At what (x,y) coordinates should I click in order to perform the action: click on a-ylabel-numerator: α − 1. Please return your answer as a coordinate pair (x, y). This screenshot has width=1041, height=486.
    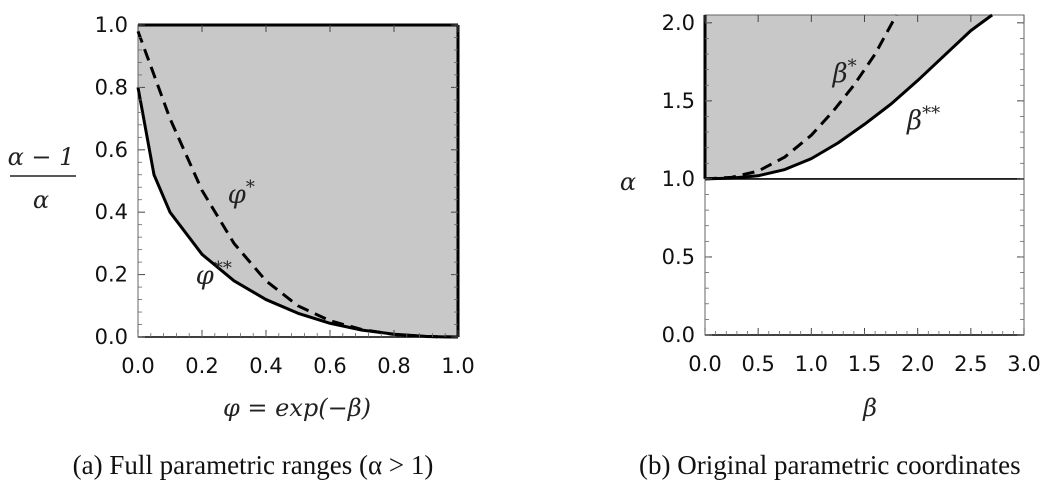
    Looking at the image, I should click on (41, 157).